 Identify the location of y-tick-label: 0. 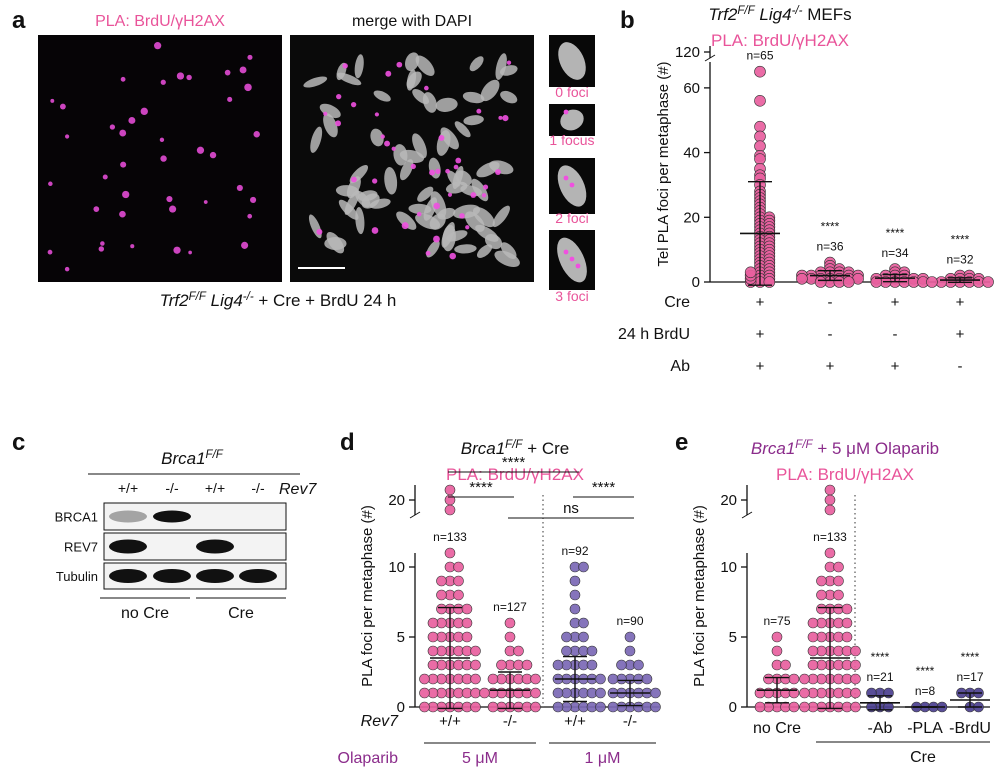
(696, 282).